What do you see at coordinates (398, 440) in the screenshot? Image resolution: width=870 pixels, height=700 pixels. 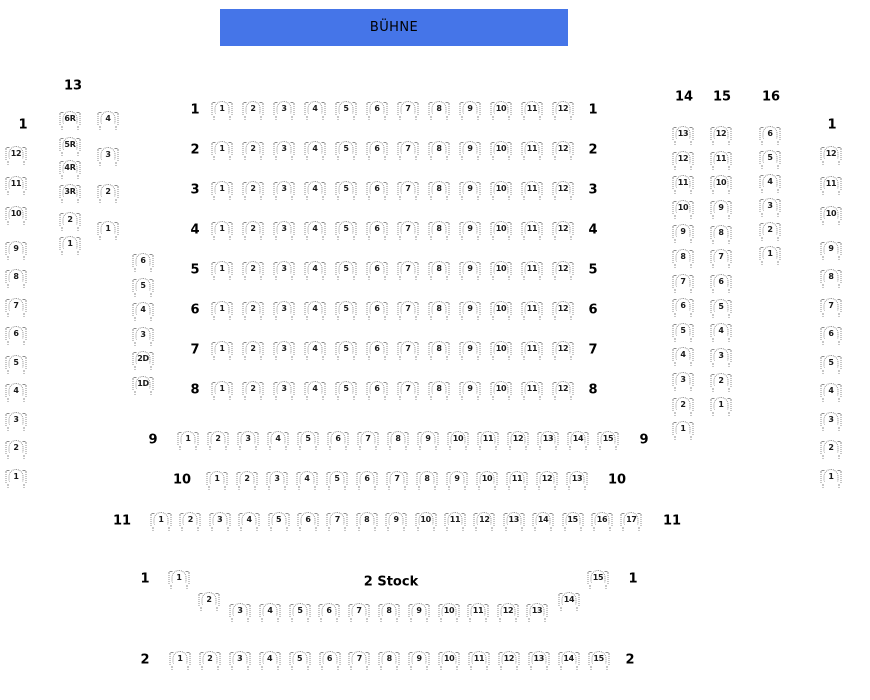 I see `seat-row-9-8: 8` at bounding box center [398, 440].